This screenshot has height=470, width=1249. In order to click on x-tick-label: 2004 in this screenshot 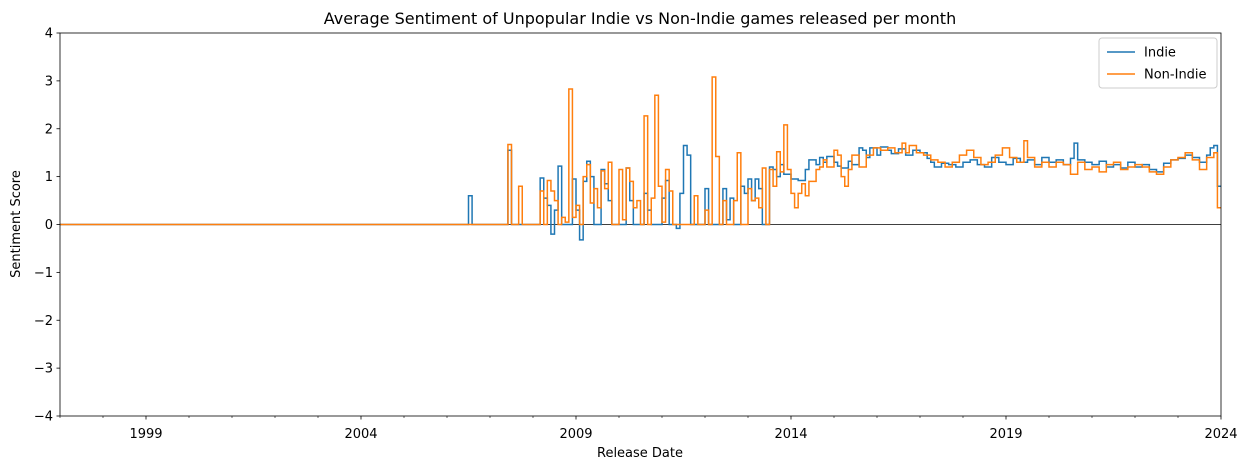, I will do `click(360, 434)`.